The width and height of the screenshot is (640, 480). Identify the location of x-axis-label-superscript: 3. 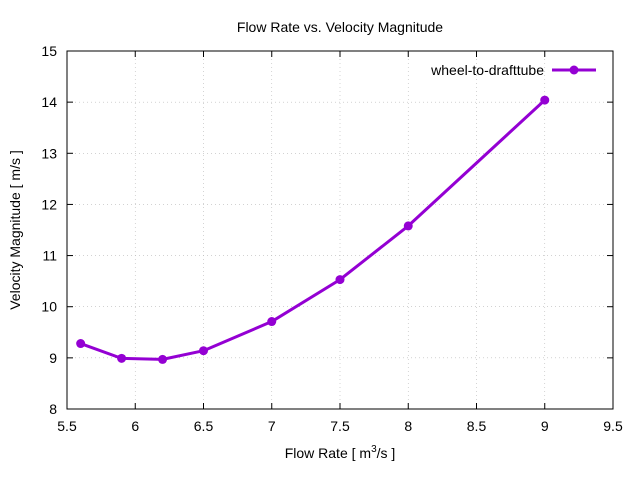
(374, 449).